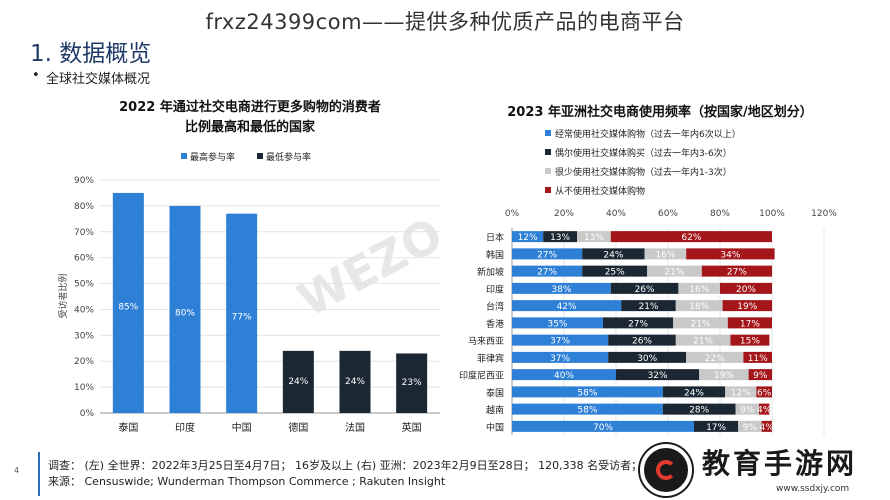  I want to click on y-tick-label: 菲律宾, so click(490, 358).